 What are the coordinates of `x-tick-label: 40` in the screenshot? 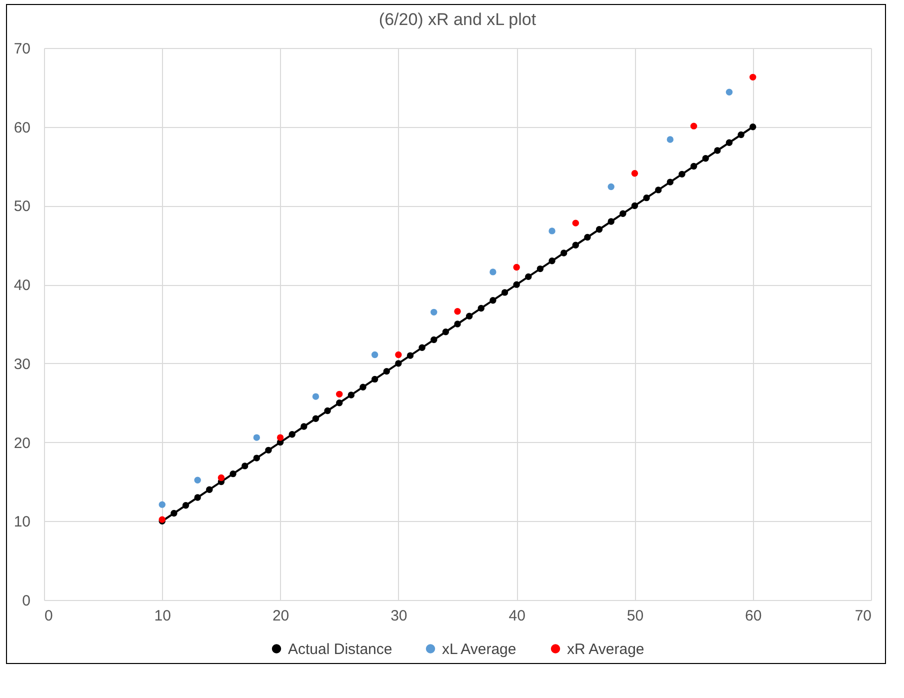 It's located at (517, 616).